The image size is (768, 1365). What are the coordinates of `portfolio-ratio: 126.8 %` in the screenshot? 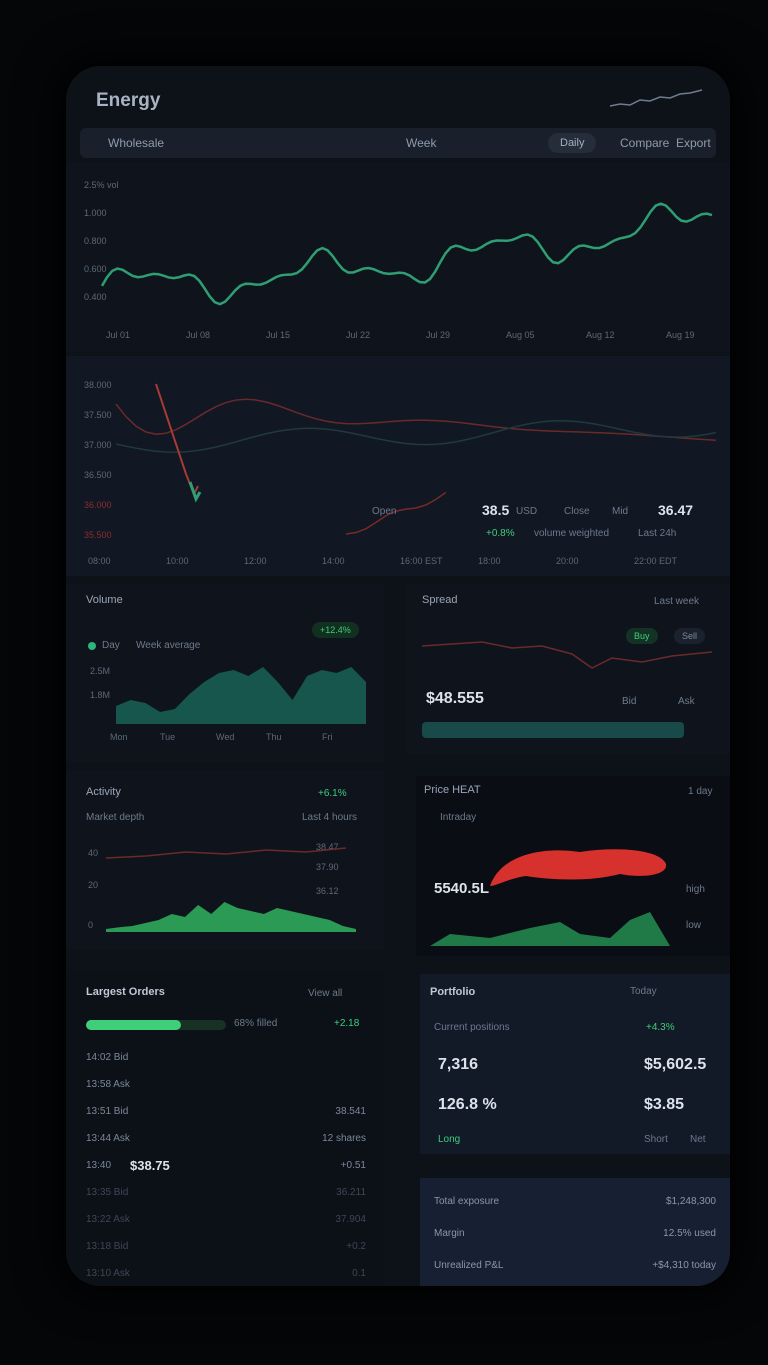 It's located at (467, 1104).